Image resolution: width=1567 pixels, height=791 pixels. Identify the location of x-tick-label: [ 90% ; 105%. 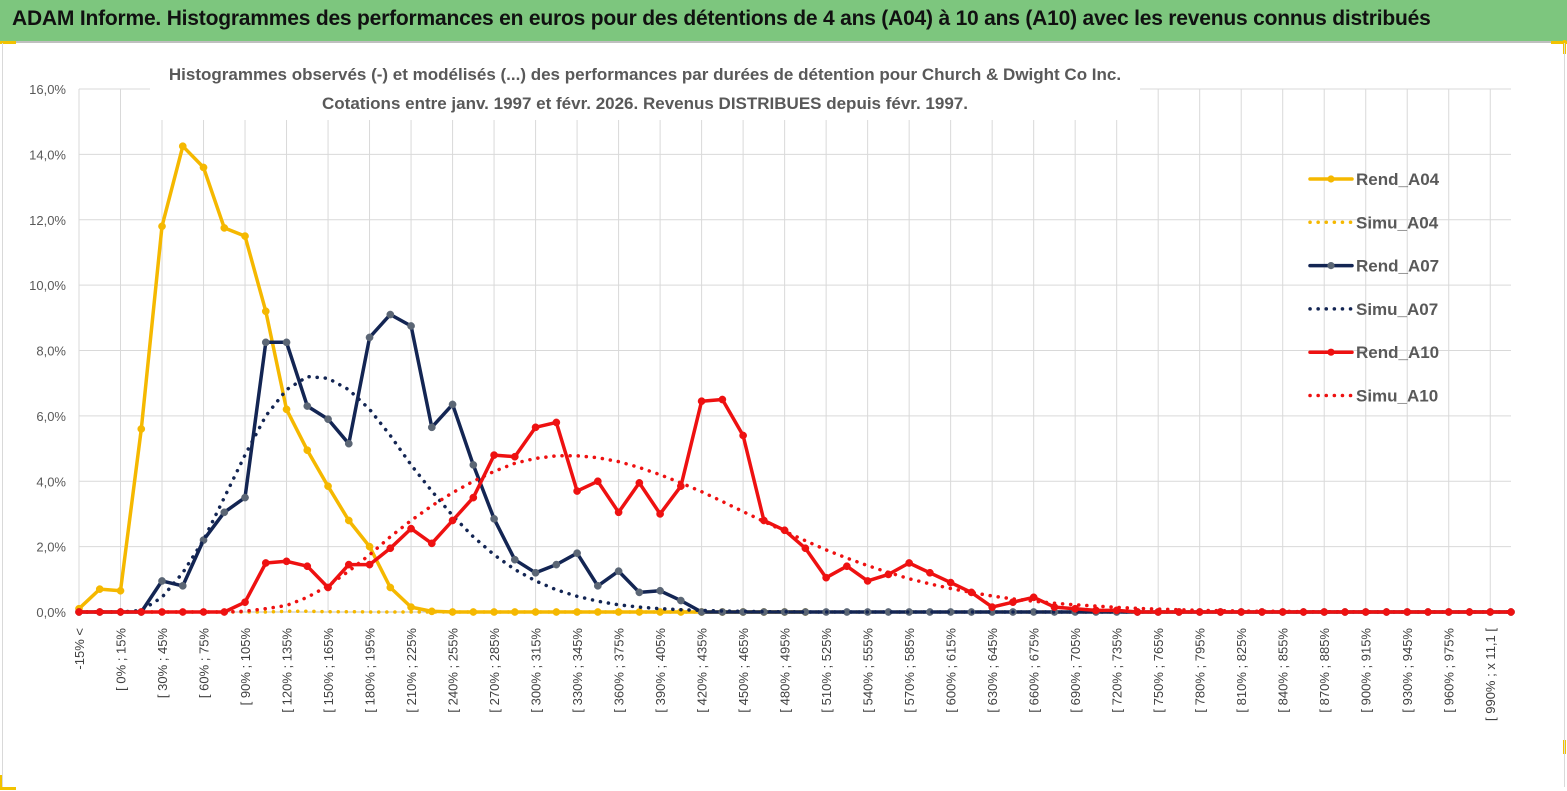
(245, 667).